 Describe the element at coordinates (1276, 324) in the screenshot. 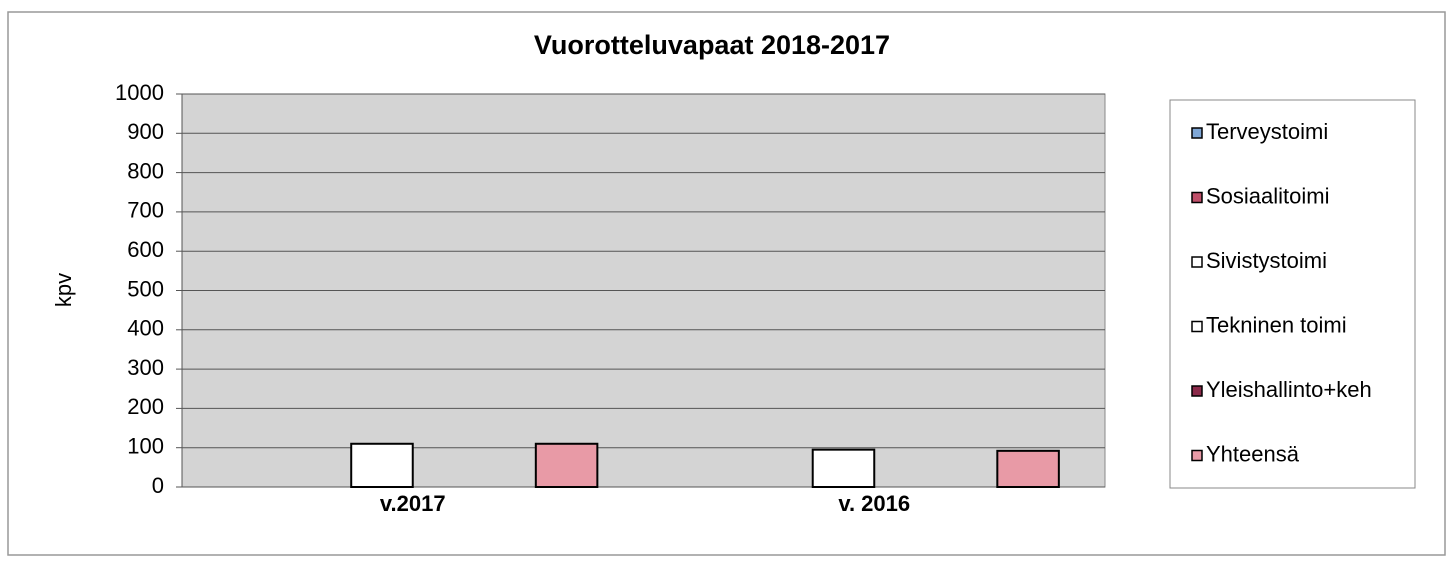

I see `legend-label: Tekninen toimi` at that location.